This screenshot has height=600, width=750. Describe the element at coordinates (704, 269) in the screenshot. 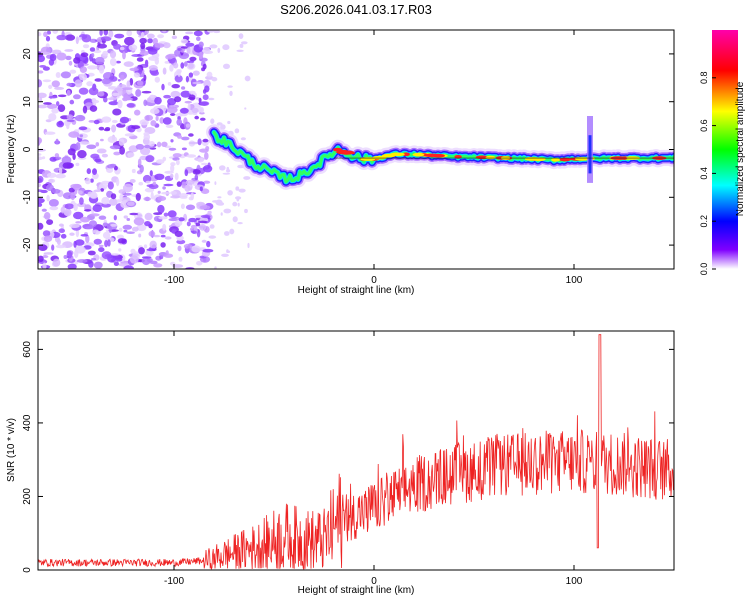

I see `colorbar-tick-label: 0.0` at that location.